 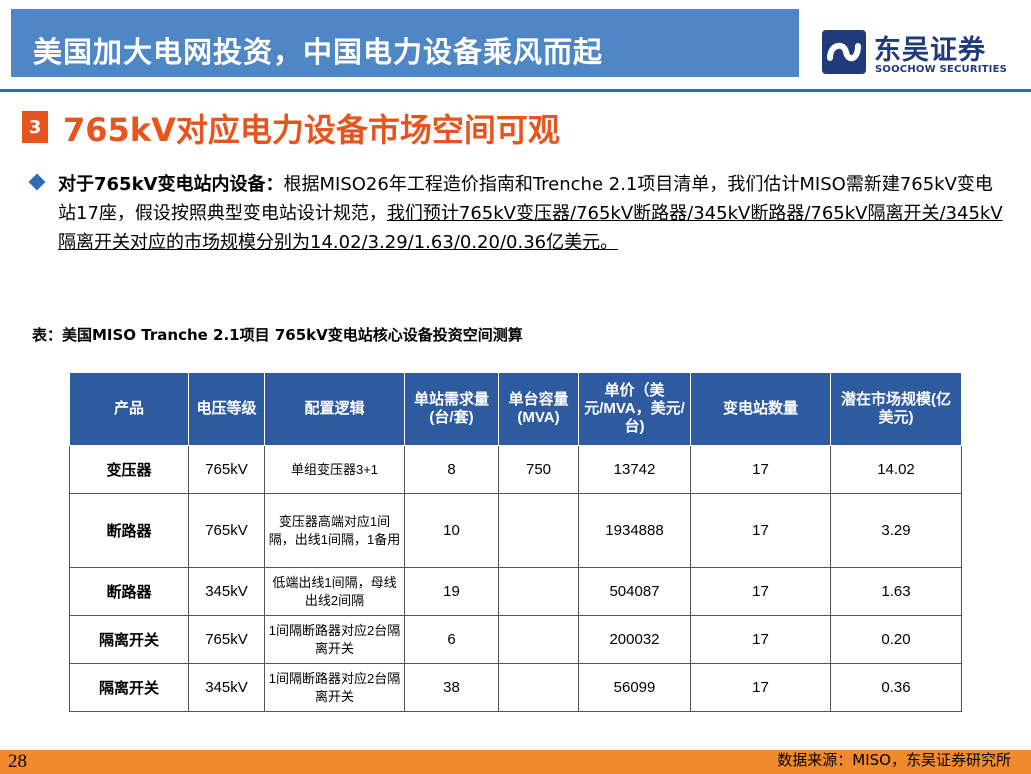 What do you see at coordinates (451, 591) in the screenshot?
I see `cell-qty: 19` at bounding box center [451, 591].